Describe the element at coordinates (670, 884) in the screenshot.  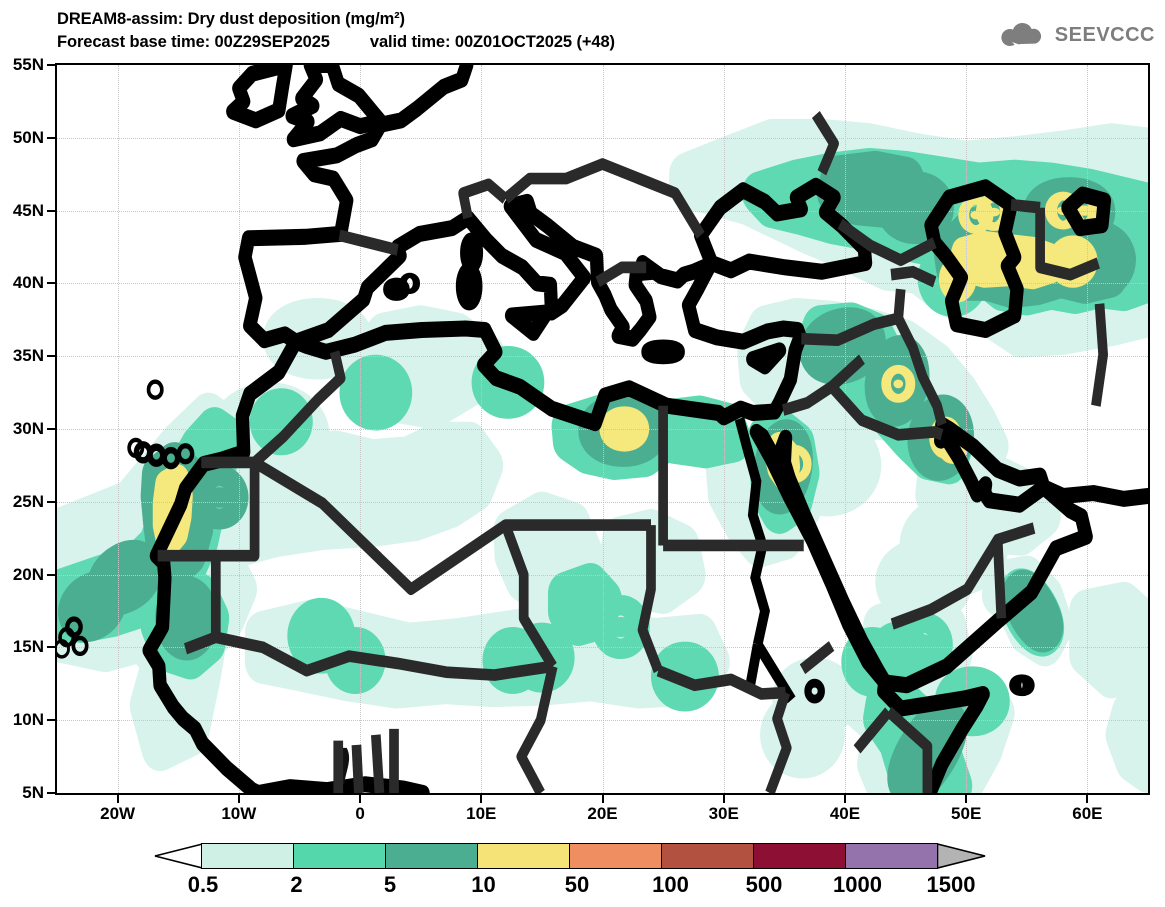
I see `colorbar-label-100: 100` at that location.